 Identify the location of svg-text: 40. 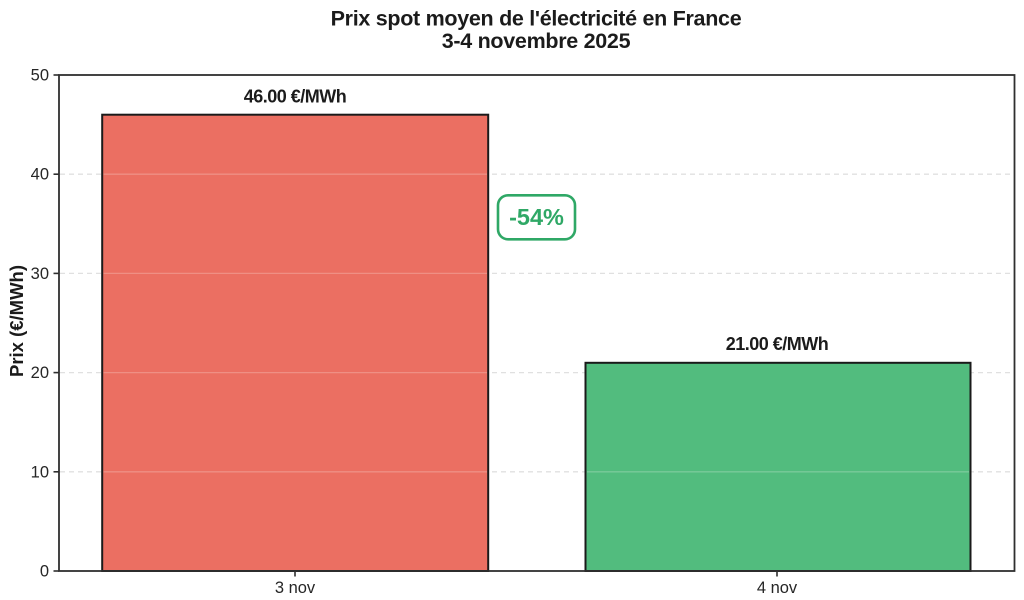
(40, 175).